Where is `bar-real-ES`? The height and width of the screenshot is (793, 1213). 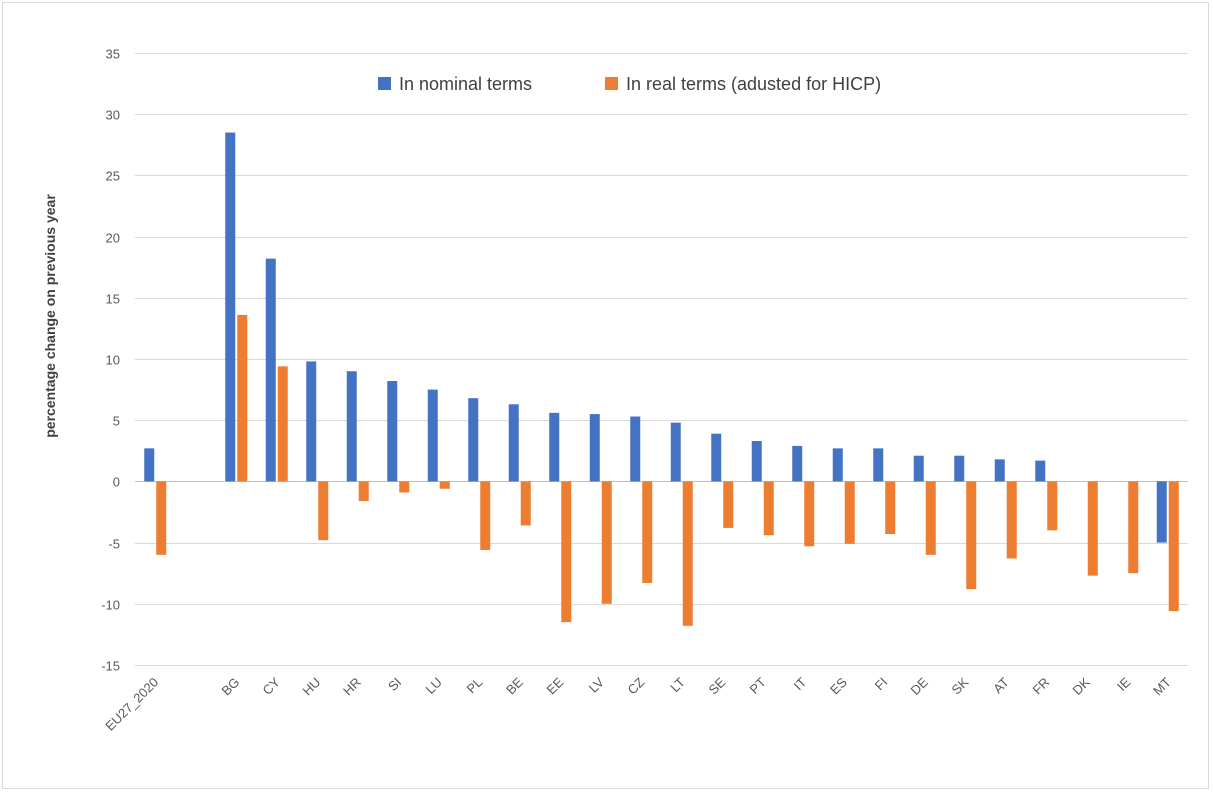 bar-real-ES is located at coordinates (849, 512).